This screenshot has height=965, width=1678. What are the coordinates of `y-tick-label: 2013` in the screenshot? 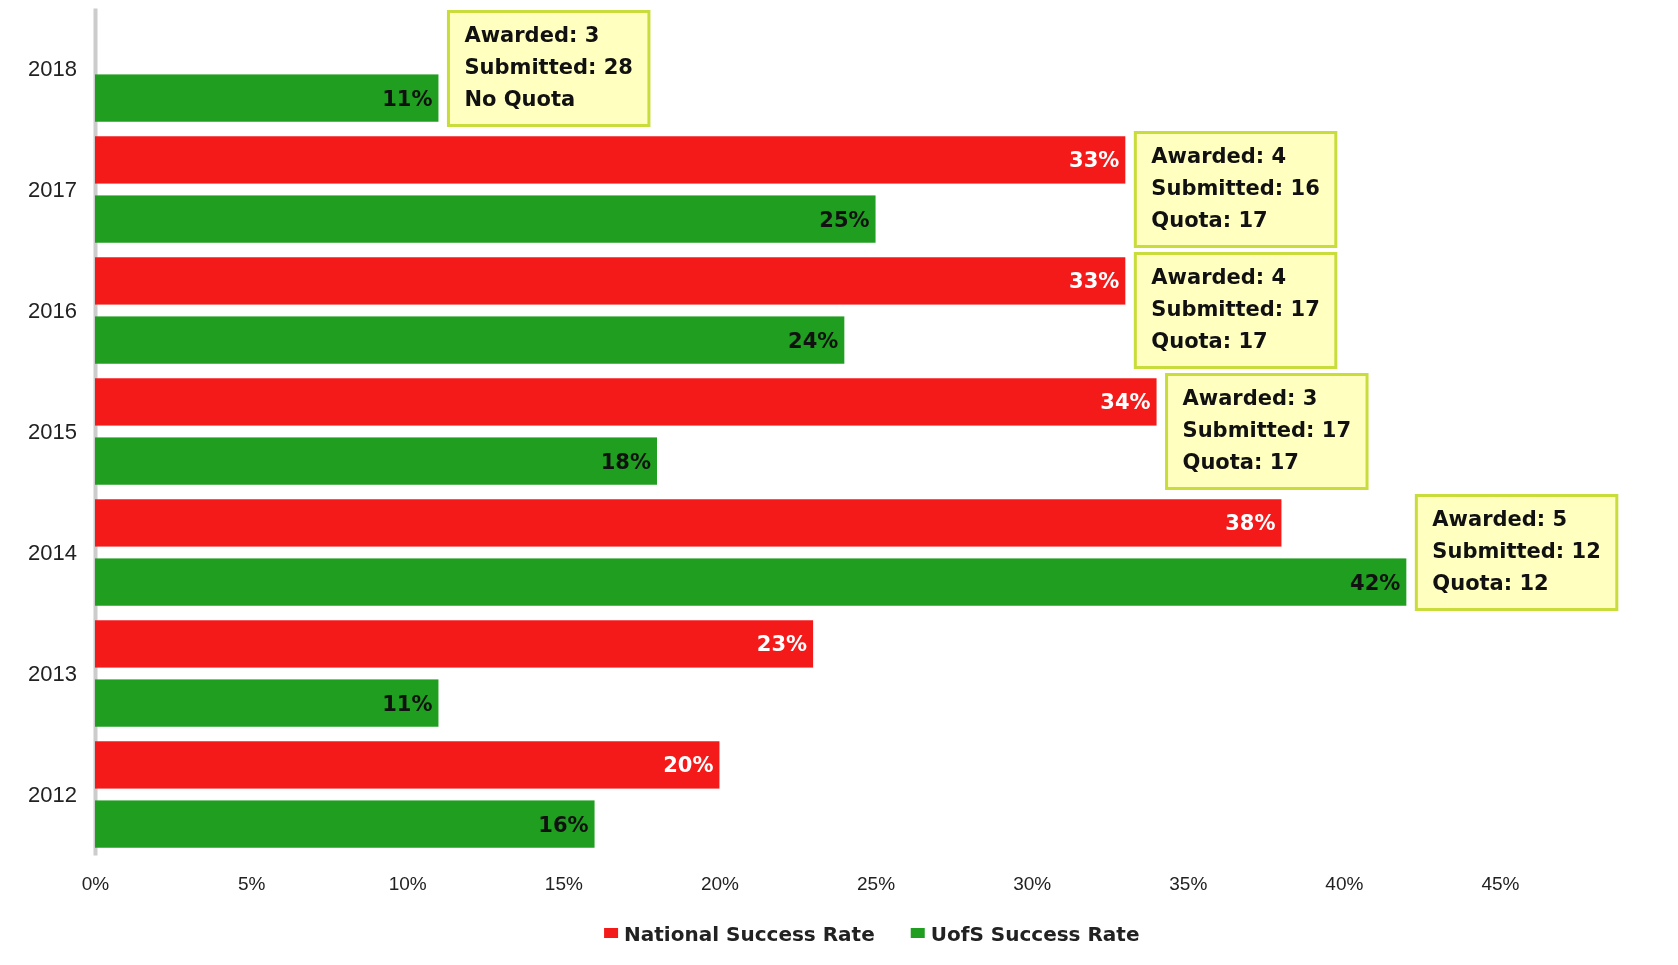 It's located at (52, 673).